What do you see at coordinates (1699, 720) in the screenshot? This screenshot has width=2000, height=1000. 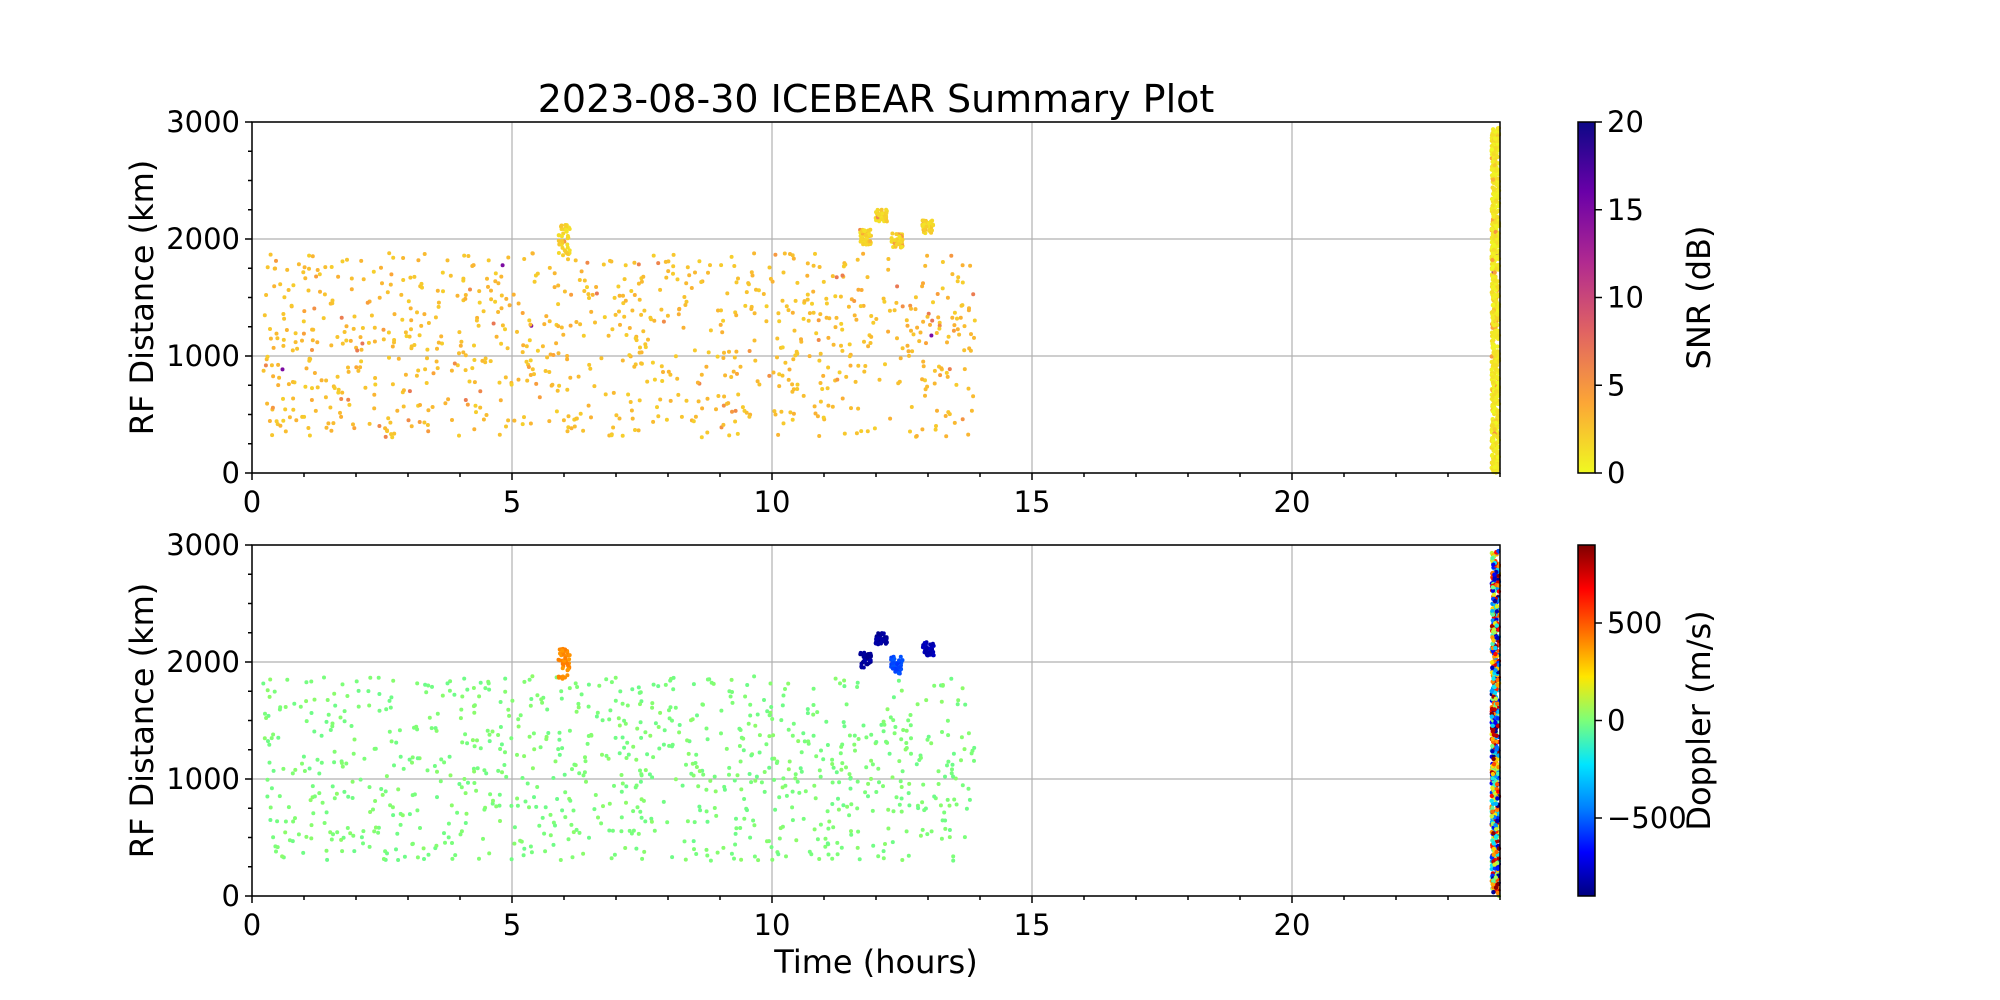 I see `colorbar-label: Doppler (m/s)` at bounding box center [1699, 720].